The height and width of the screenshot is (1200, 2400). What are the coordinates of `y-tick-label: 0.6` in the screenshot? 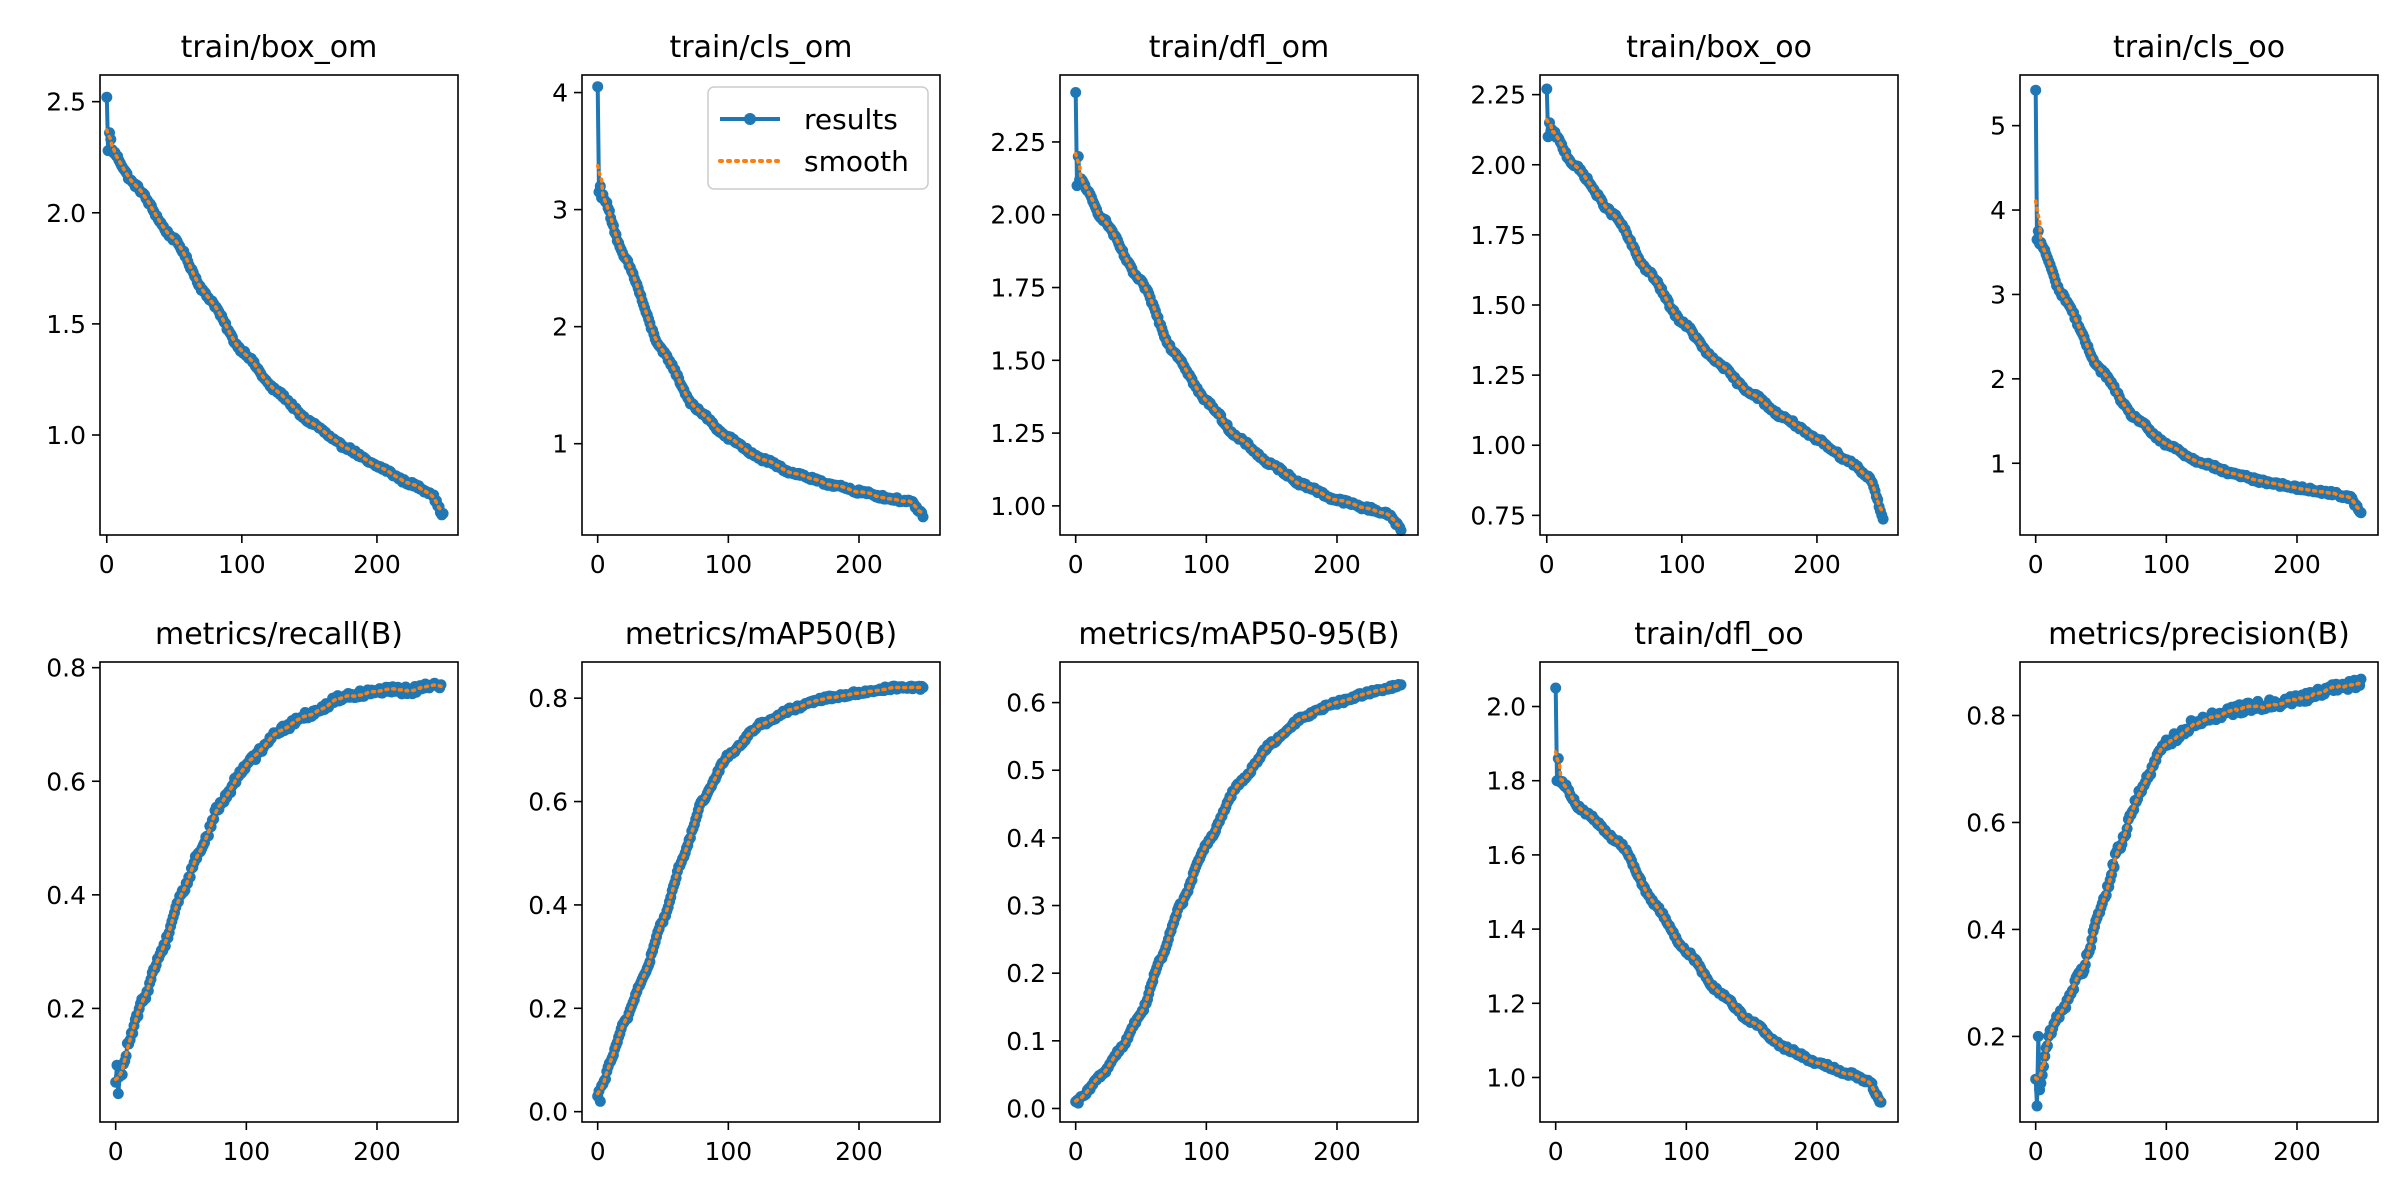 It's located at (1026, 703).